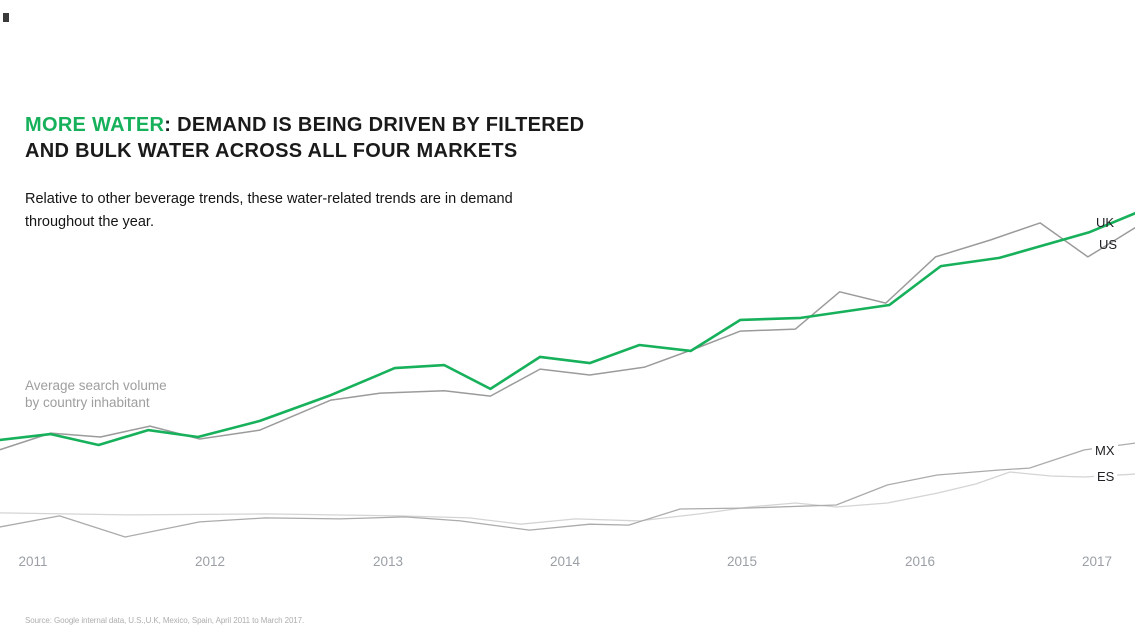  I want to click on page-title-line2: AND BULK WATER ACROSS ALL FOUR MARKETS, so click(271, 151).